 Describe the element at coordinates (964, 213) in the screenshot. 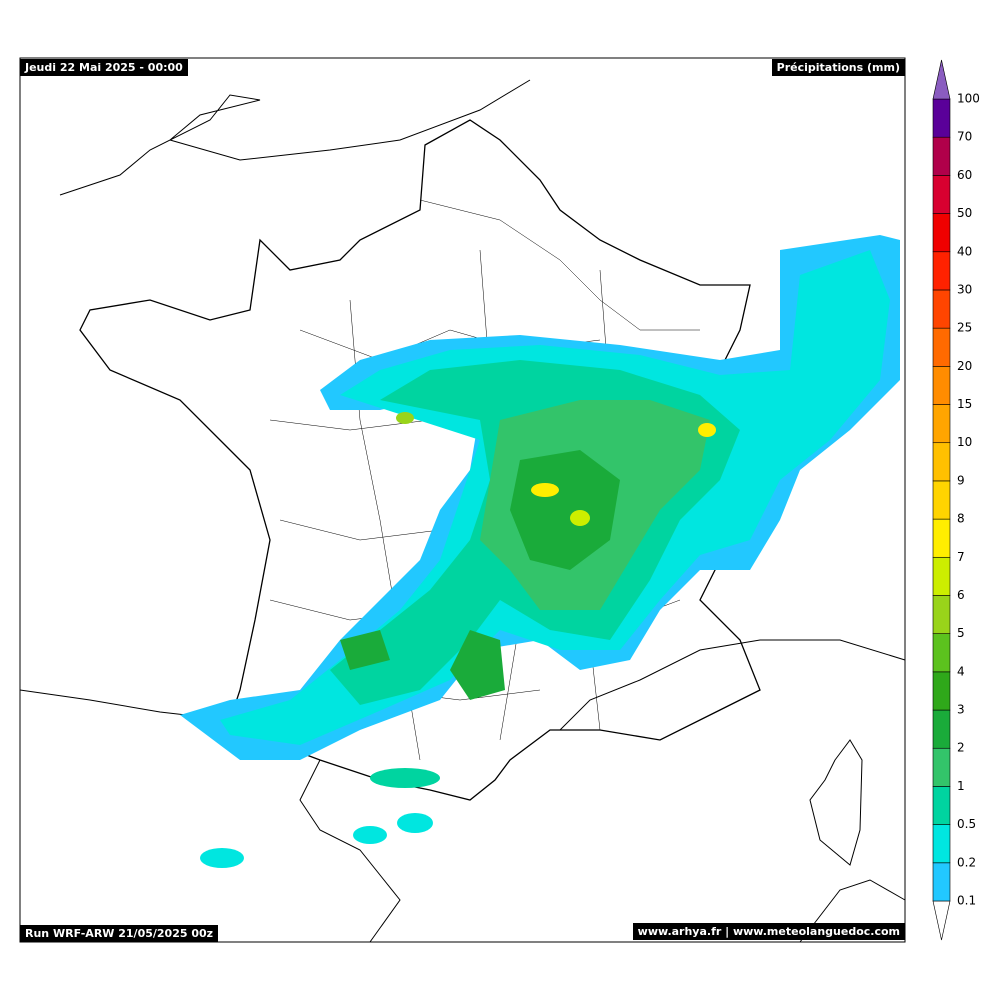

I see `colorbar-label: 50` at that location.